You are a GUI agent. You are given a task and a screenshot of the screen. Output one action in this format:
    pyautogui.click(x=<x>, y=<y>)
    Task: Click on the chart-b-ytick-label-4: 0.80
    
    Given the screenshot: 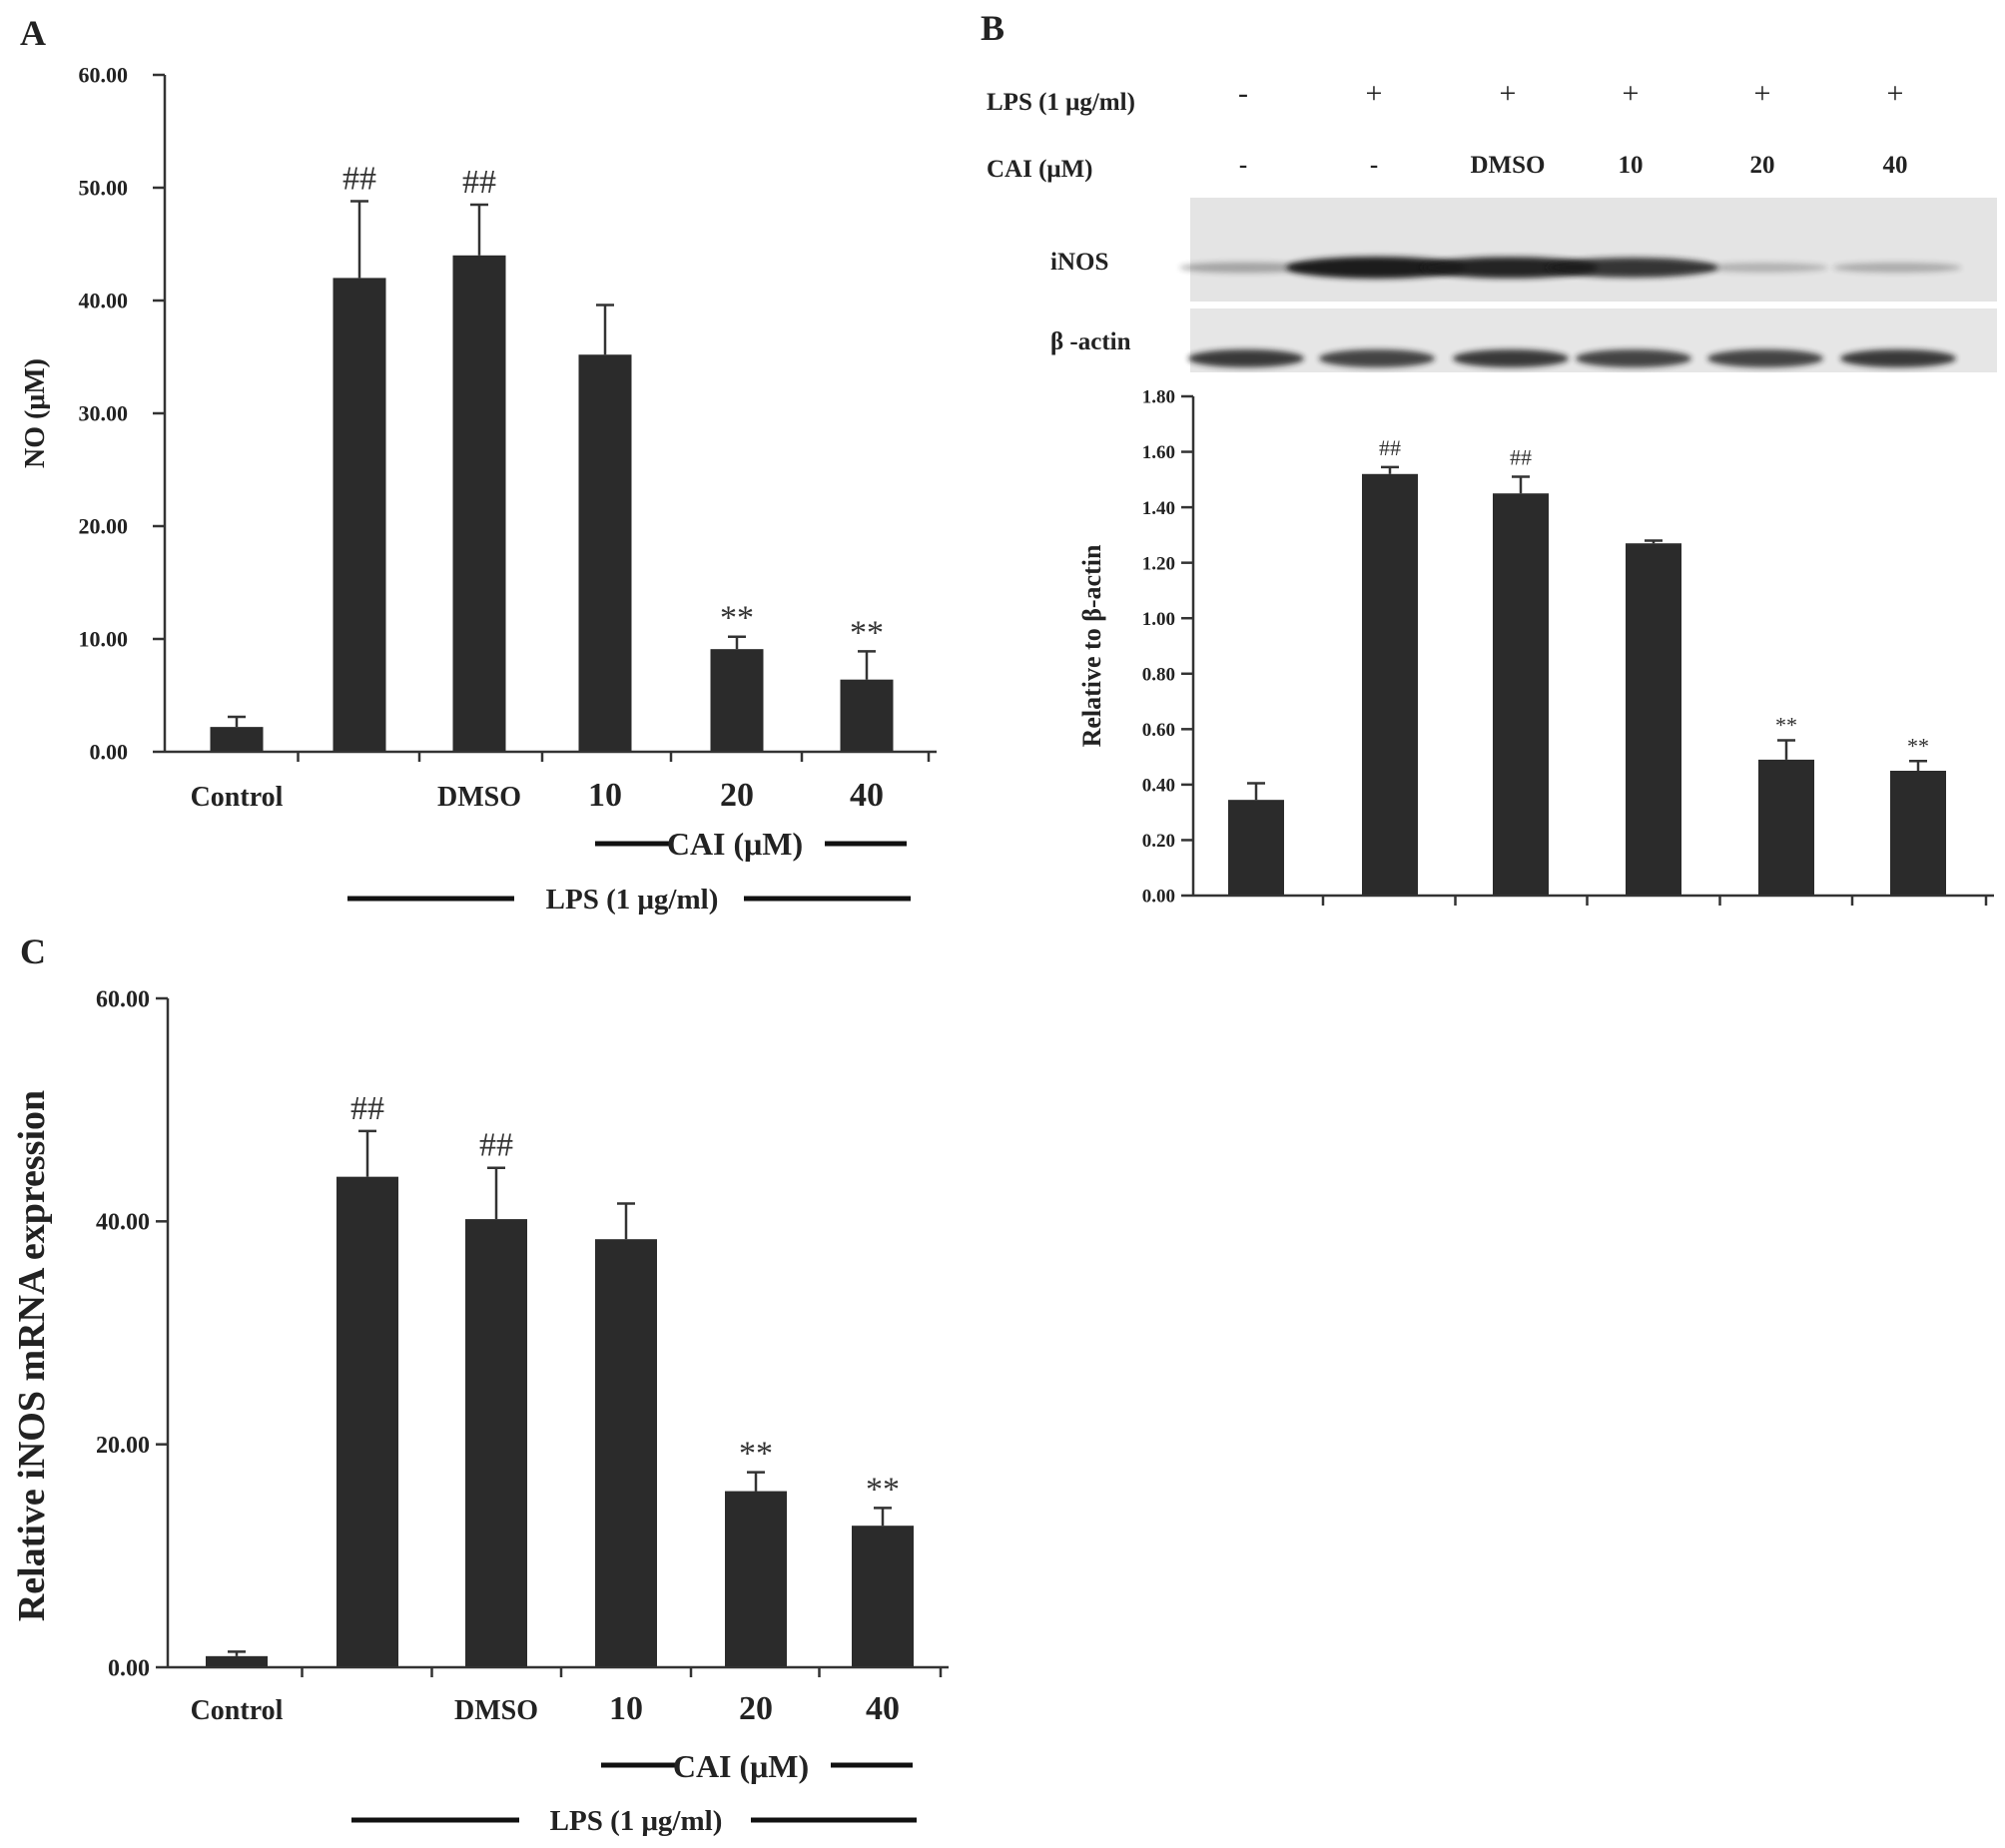 What is the action you would take?
    pyautogui.click(x=1158, y=674)
    